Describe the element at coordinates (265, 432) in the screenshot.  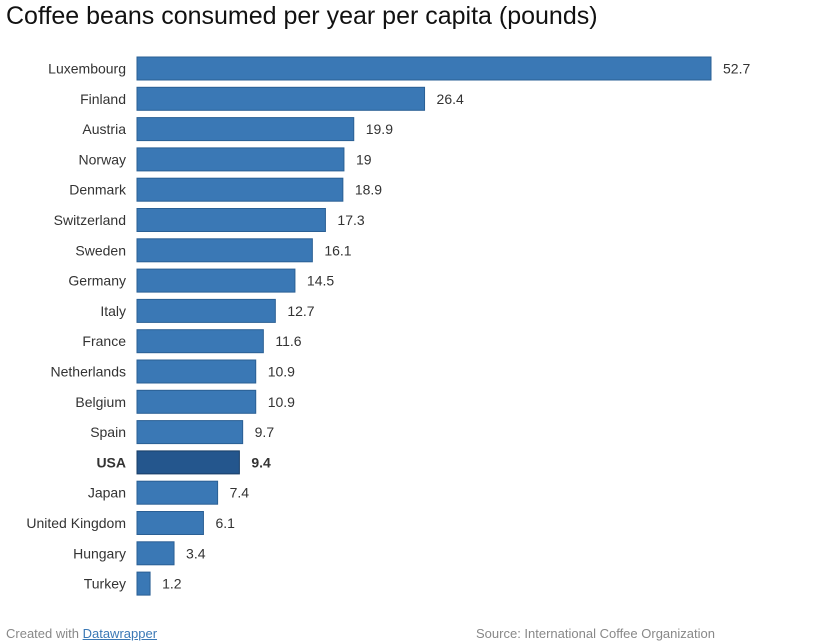
I see `value-label-spain: 9.7` at that location.